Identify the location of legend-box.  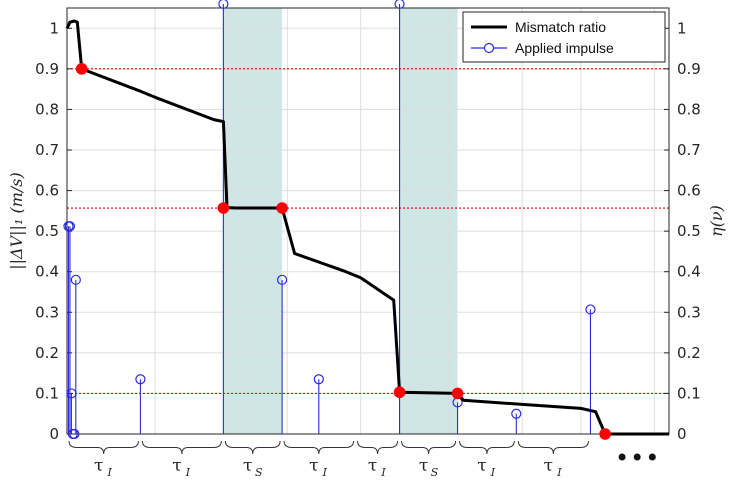
(564, 37).